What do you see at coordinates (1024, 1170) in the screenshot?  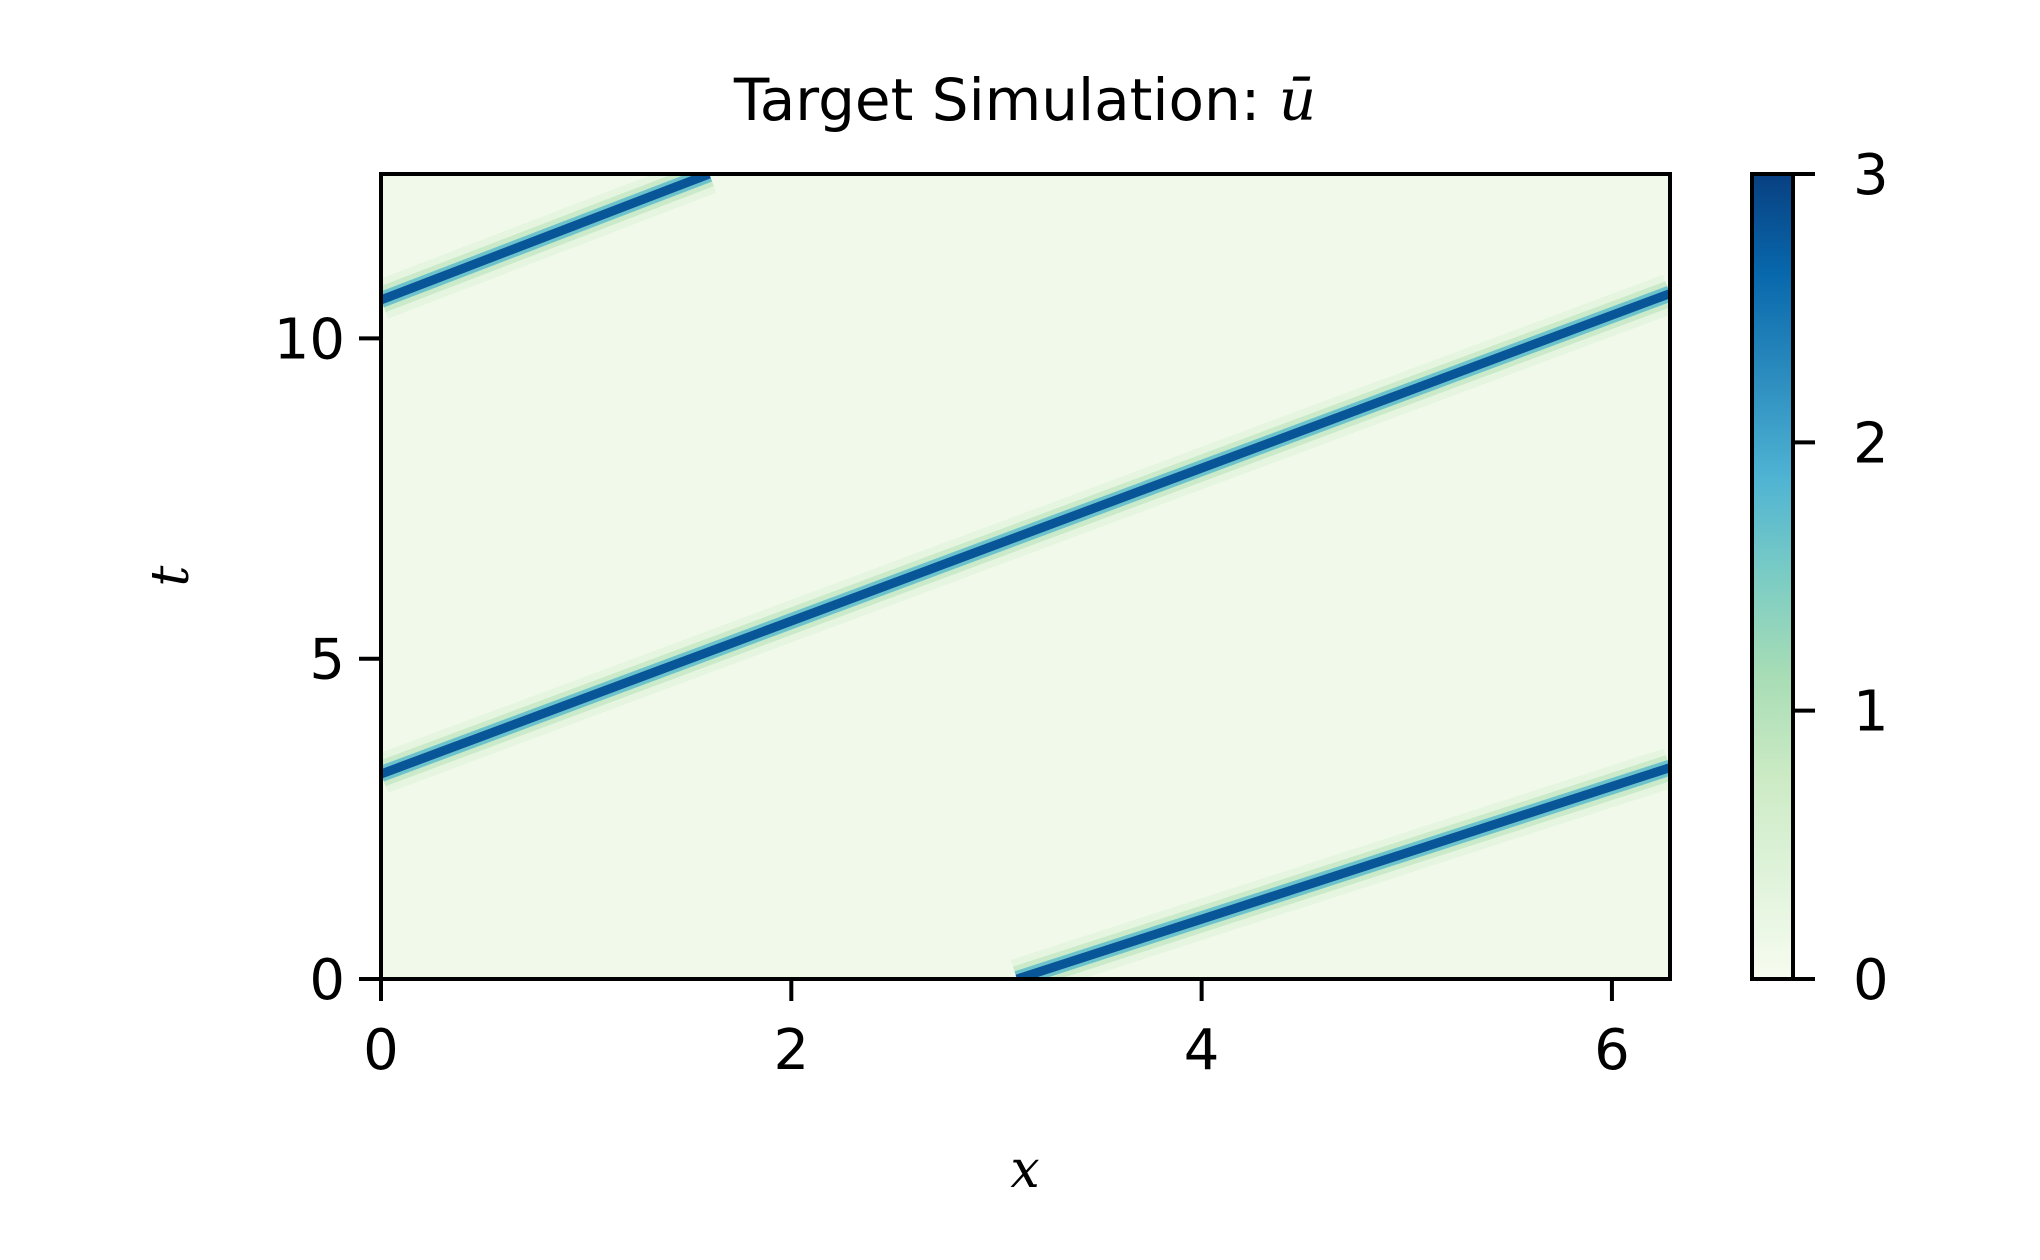 I see `x-axis-label: x` at bounding box center [1024, 1170].